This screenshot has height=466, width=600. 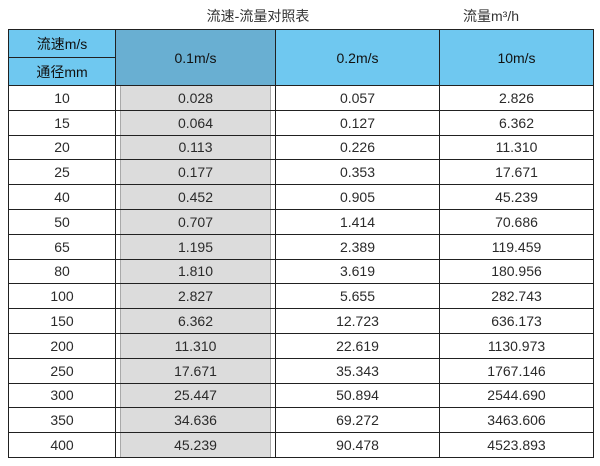 What do you see at coordinates (62, 420) in the screenshot?
I see `diameter-cell: 350` at bounding box center [62, 420].